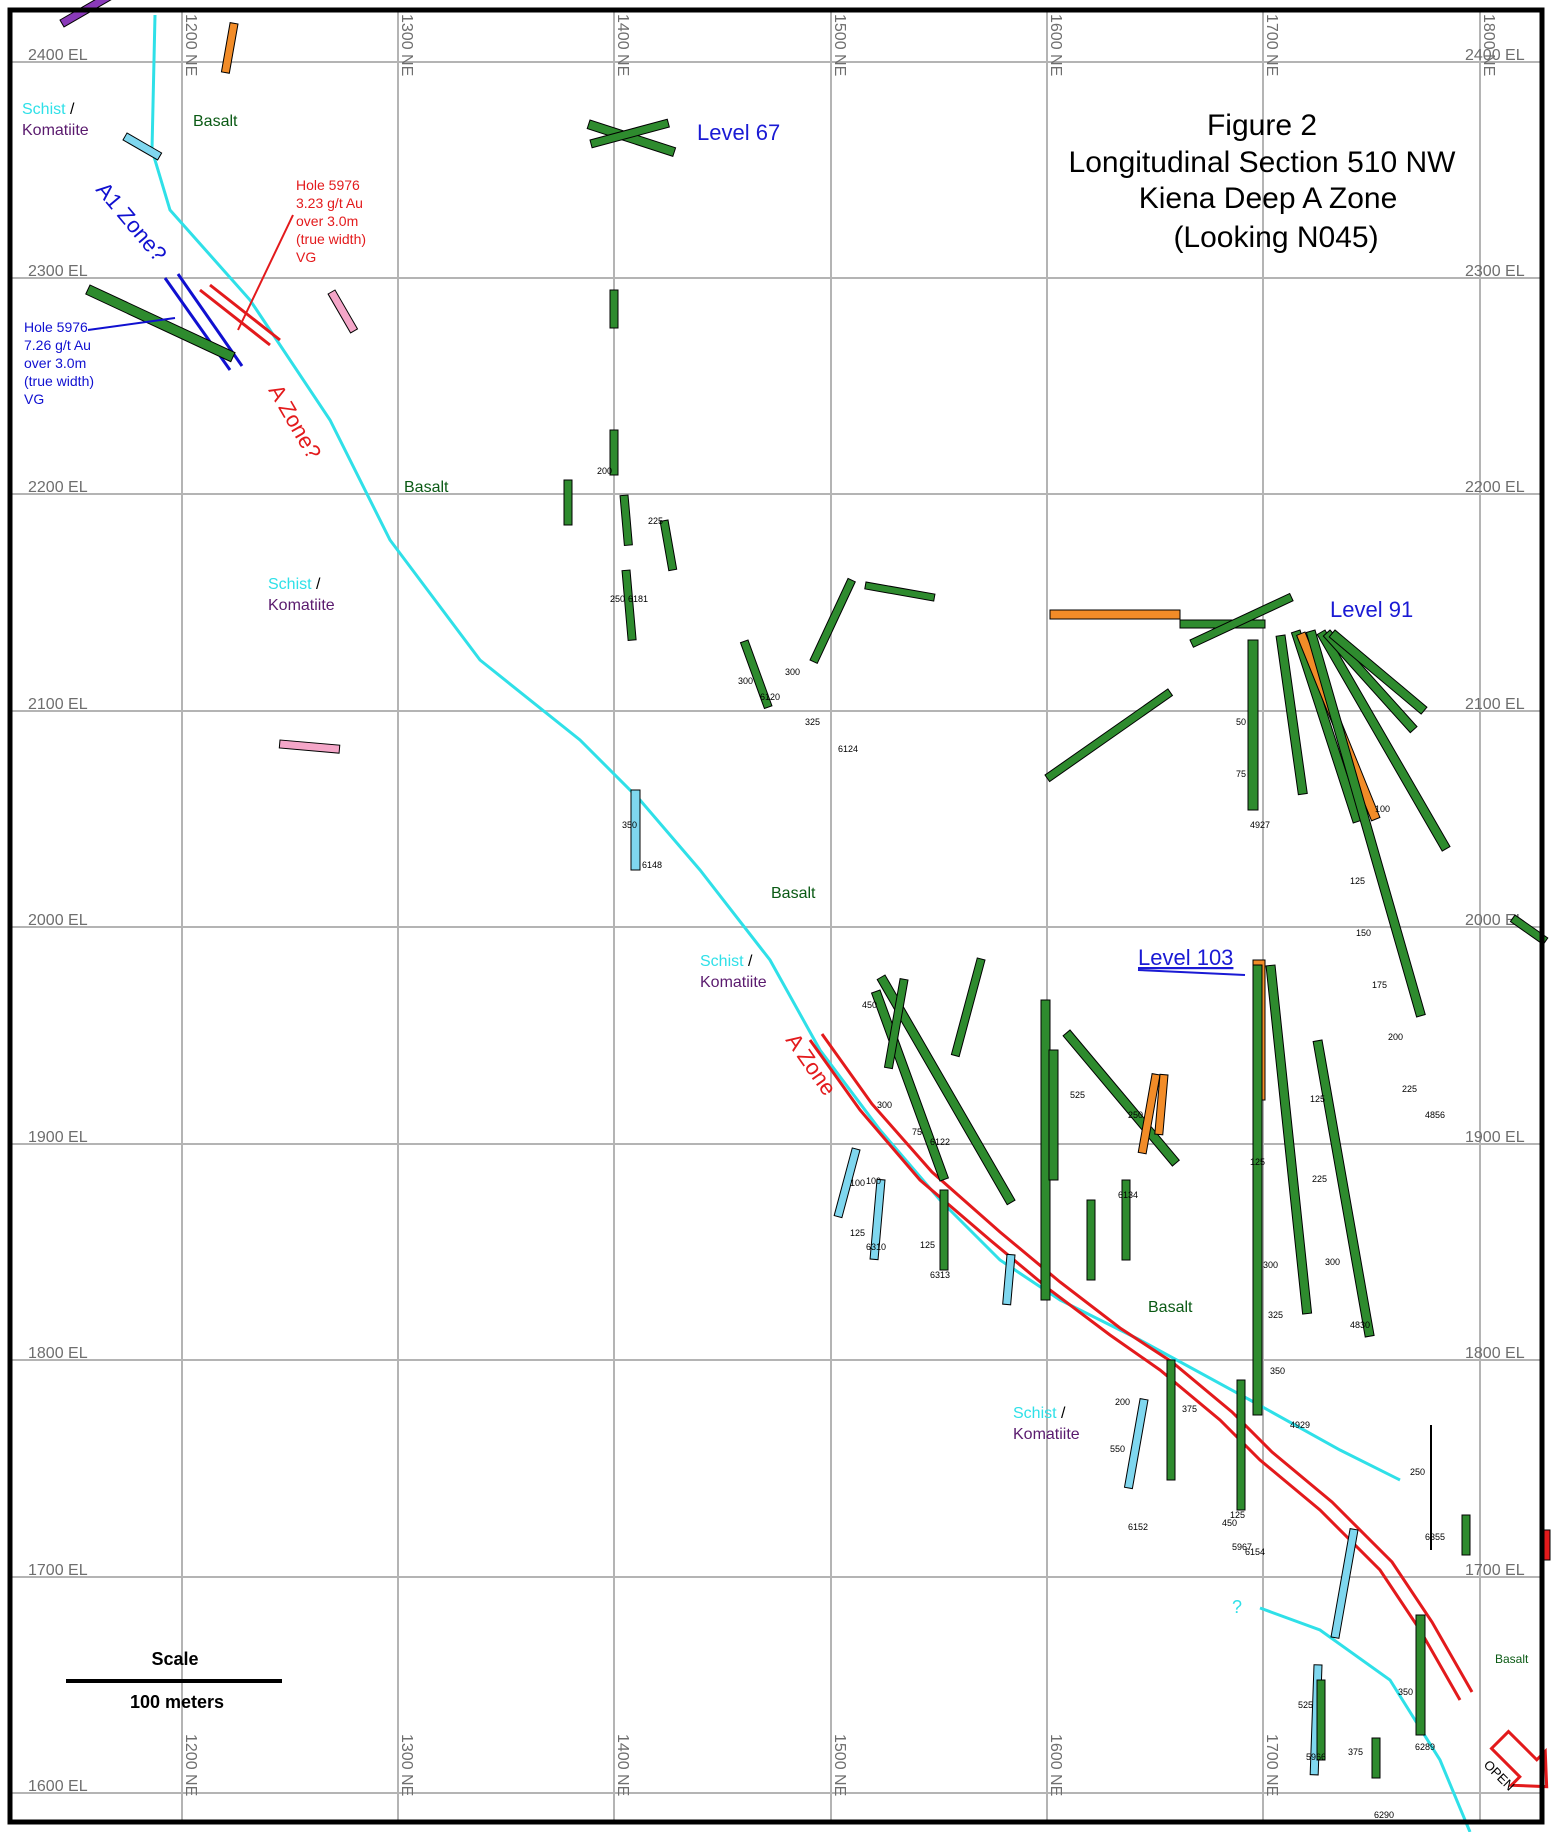 The image size is (1552, 1832). Describe the element at coordinates (174, 1659) in the screenshot. I see `scale-title: Scale` at that location.